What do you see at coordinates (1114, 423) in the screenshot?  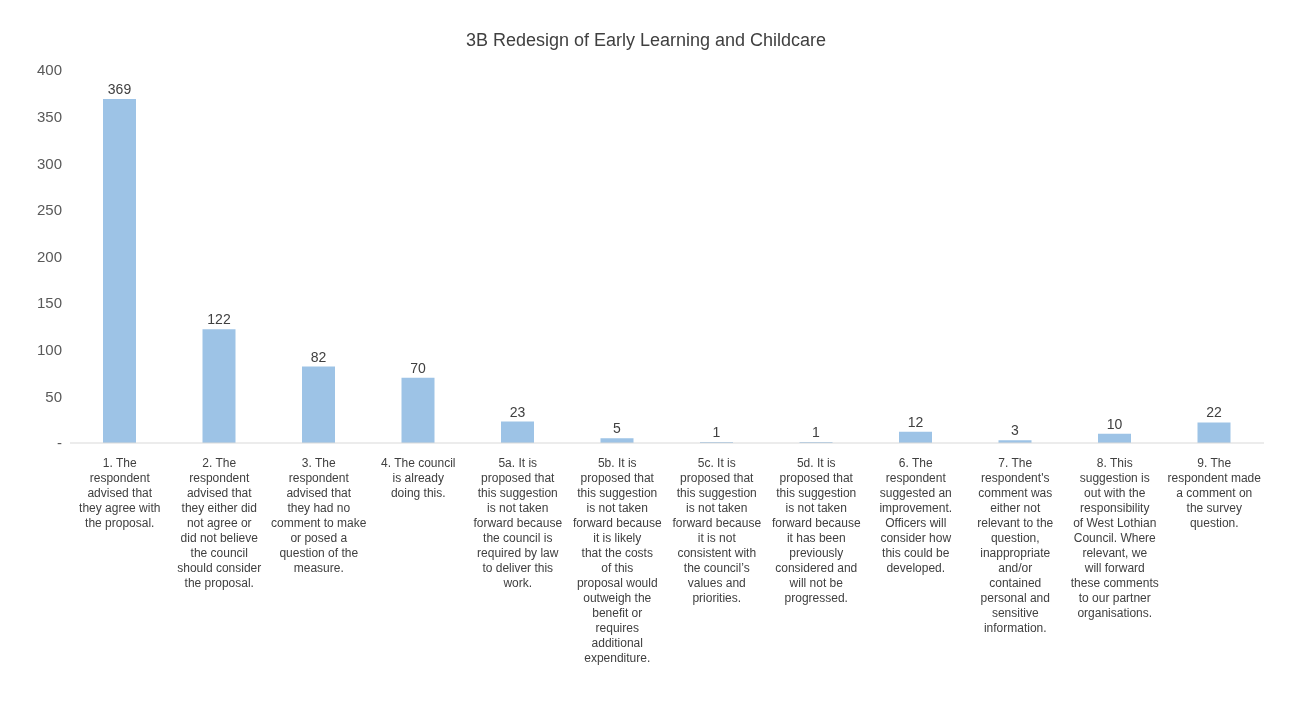 I see `data-label: 10` at bounding box center [1114, 423].